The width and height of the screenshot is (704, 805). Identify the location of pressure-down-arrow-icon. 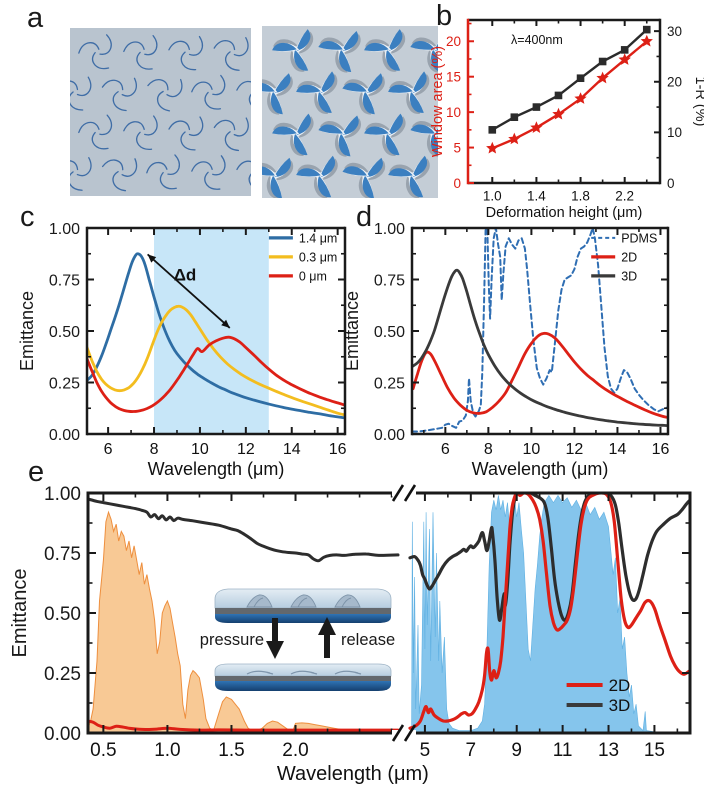
(275, 638).